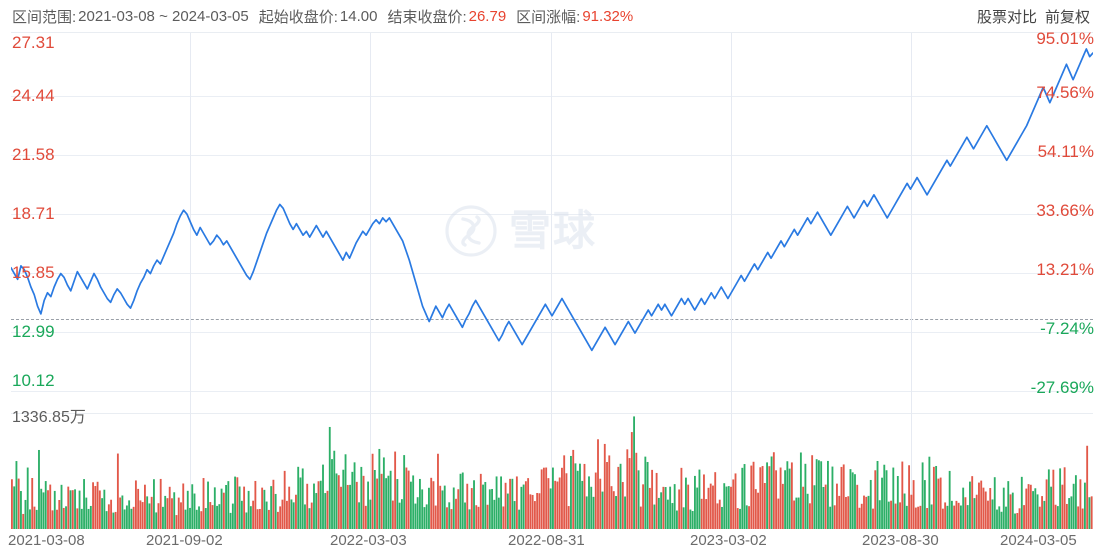 Image resolution: width=1104 pixels, height=559 pixels. I want to click on change-label: 区间涨幅:, so click(548, 17).